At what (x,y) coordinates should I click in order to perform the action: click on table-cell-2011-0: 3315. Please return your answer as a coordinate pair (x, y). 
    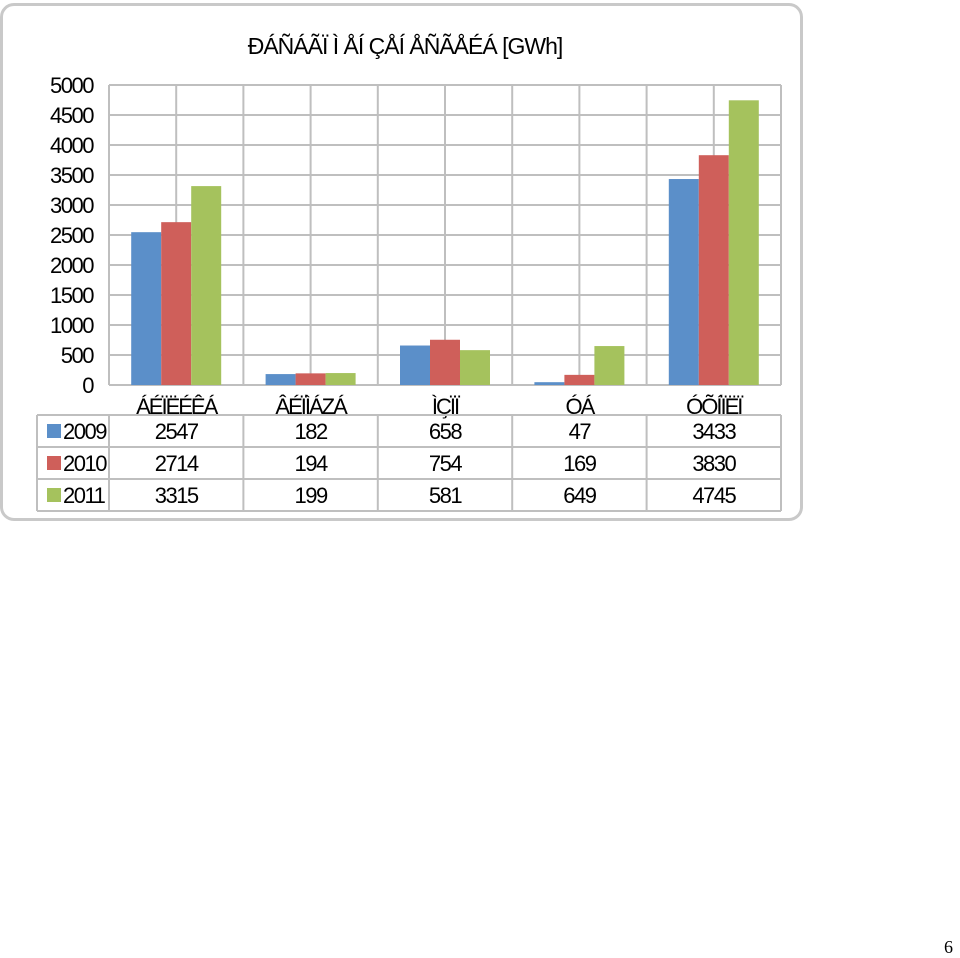
    Looking at the image, I should click on (177, 495).